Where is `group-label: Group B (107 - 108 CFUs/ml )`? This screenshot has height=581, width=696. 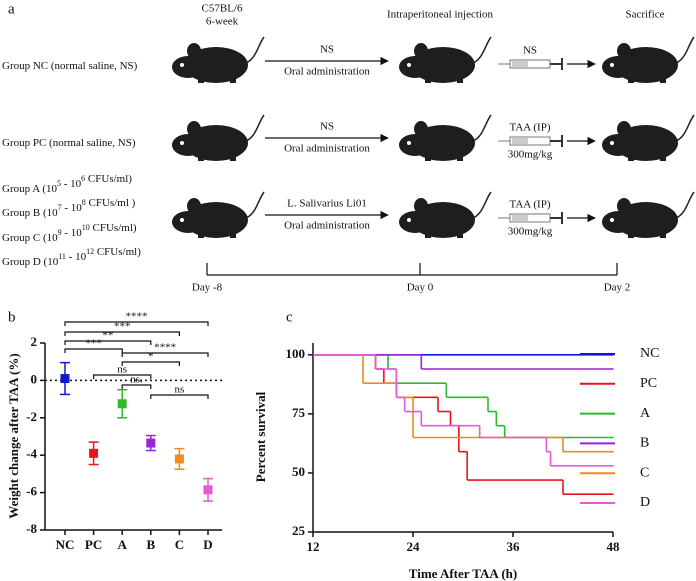 group-label: Group B (107 - 108 CFUs/ml ) is located at coordinates (69, 208).